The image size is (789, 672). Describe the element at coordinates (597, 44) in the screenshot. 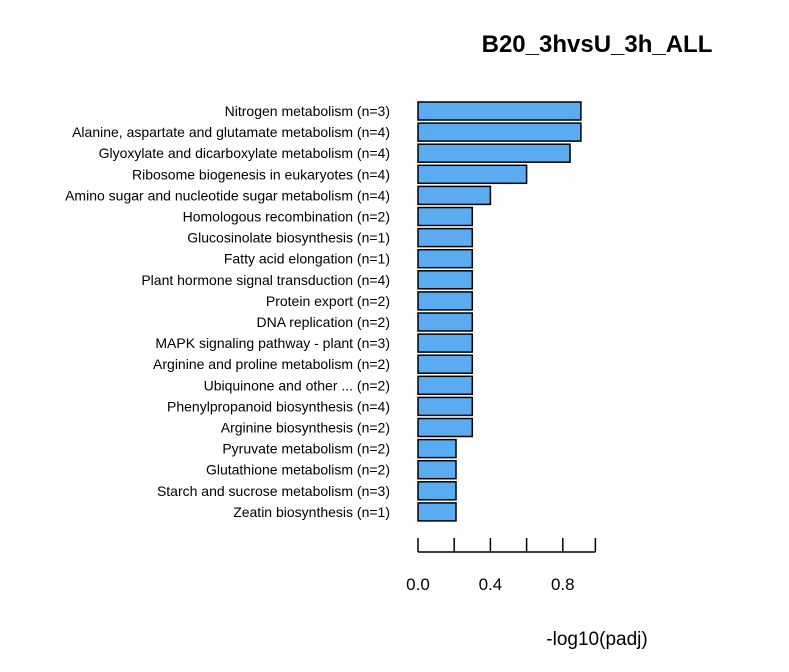

I see `chart-title: B20_3hvsU_3h_ALL` at that location.